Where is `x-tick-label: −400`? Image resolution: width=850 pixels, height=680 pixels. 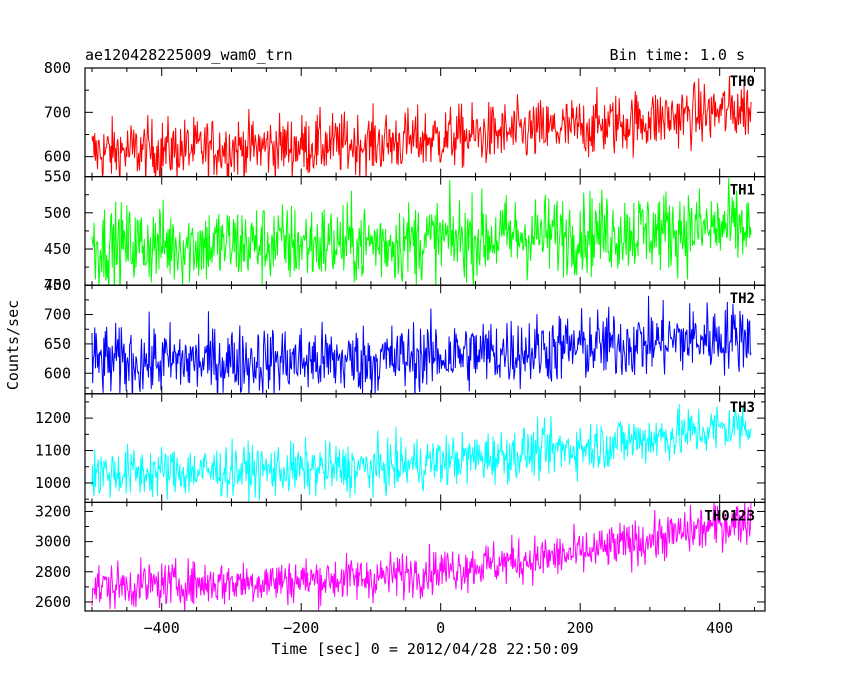
x-tick-label: −400 is located at coordinates (162, 628).